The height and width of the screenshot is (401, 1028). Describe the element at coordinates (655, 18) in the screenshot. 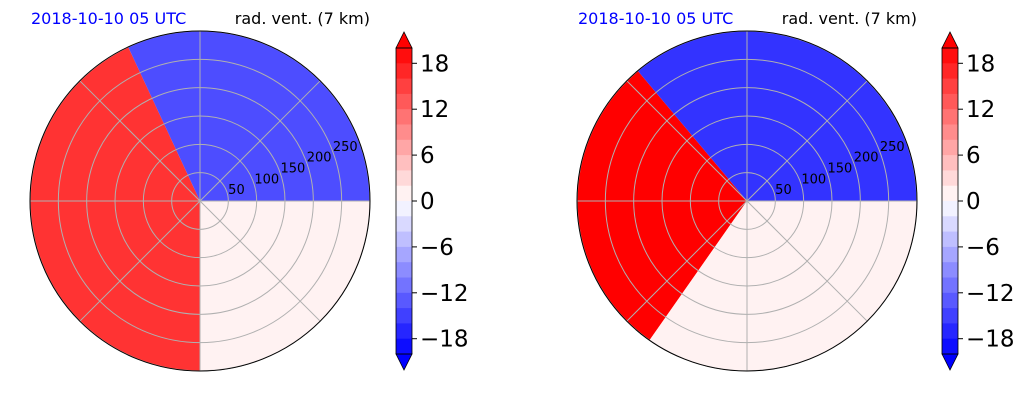

I see `right-panel-time-title: 2018-10-10 05 UTC` at that location.